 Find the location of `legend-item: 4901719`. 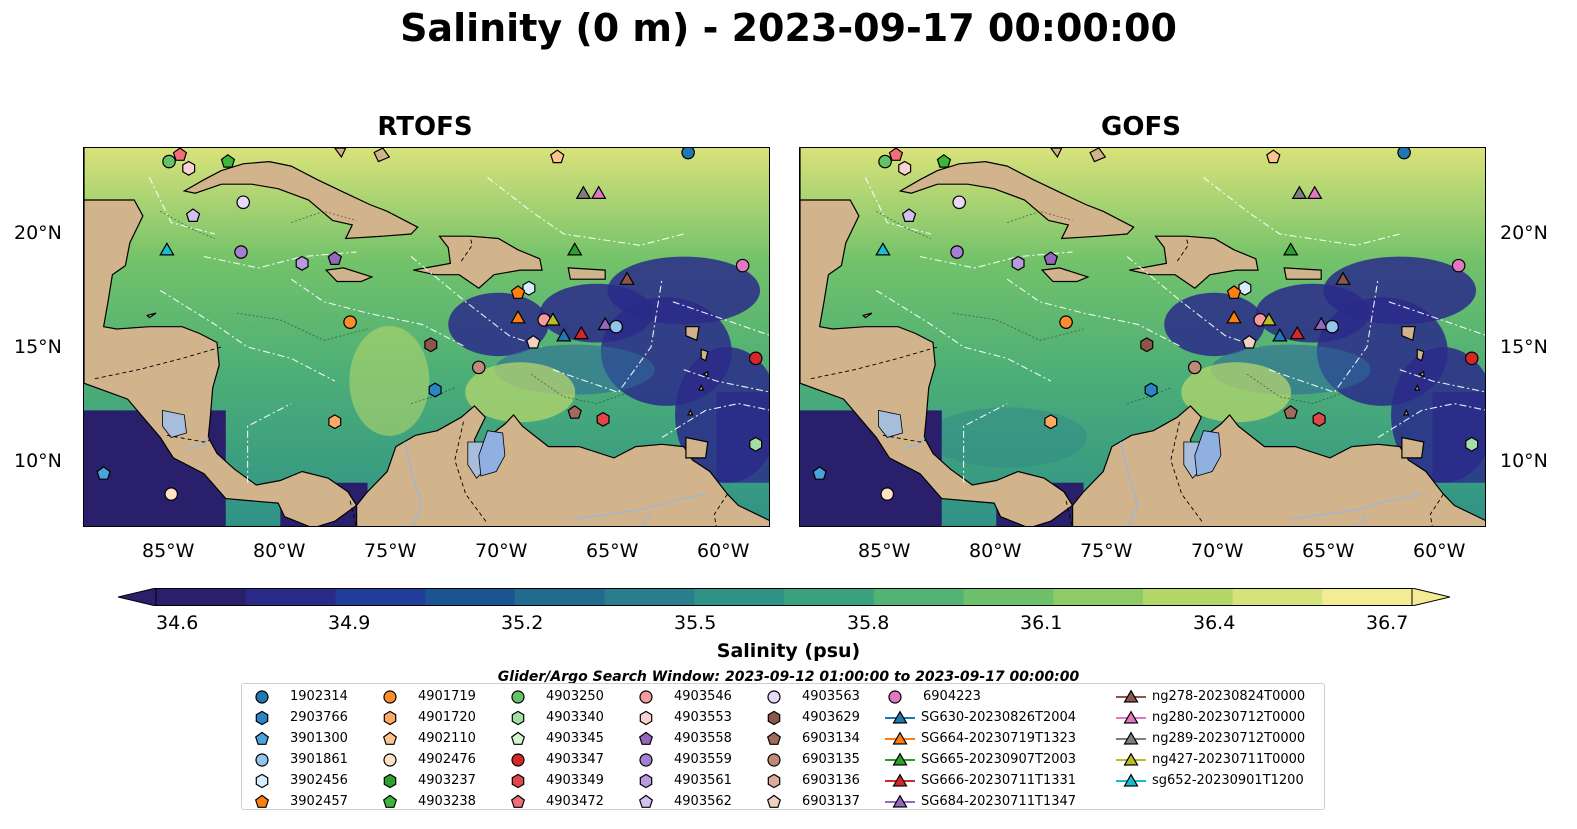

legend-item: 4901719 is located at coordinates (428, 696).